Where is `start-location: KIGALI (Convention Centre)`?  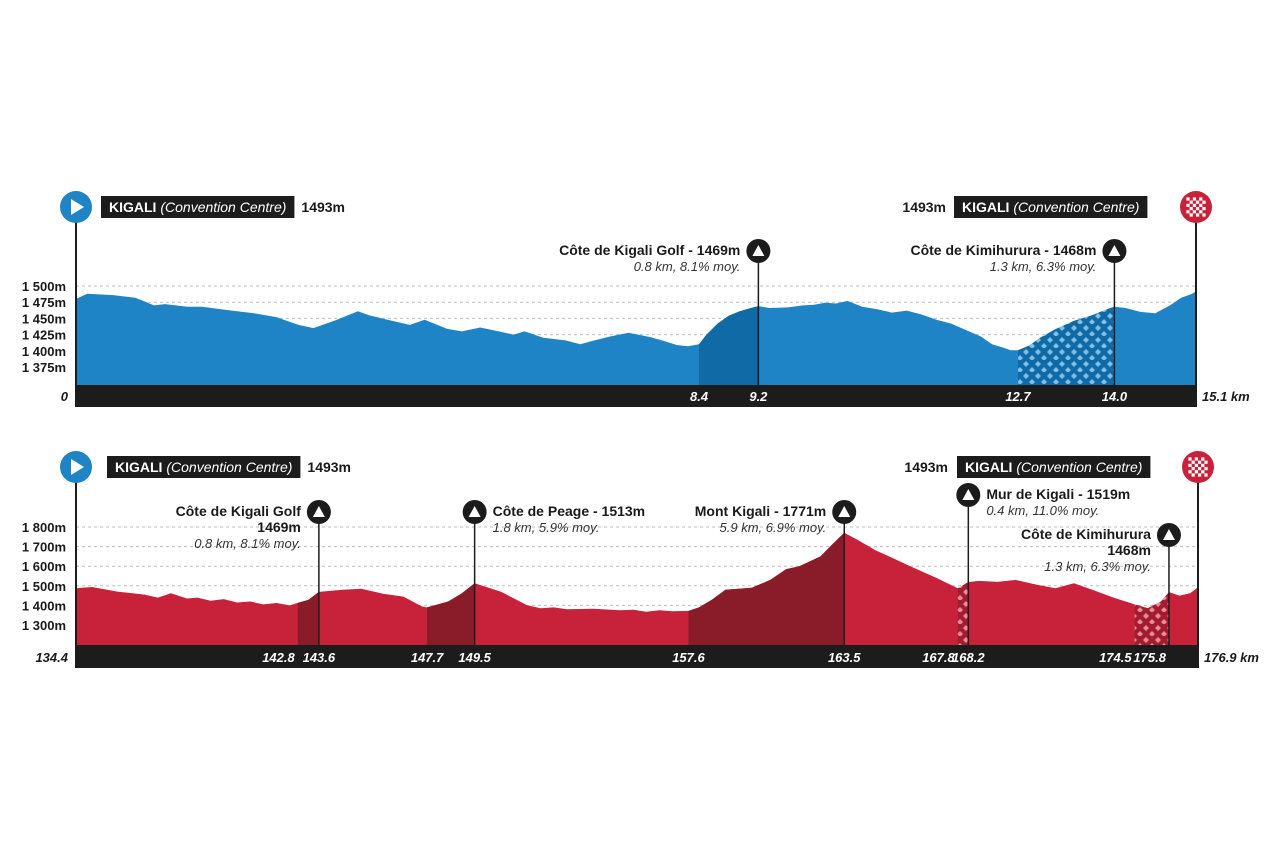
start-location: KIGALI (Convention Centre) is located at coordinates (204, 467).